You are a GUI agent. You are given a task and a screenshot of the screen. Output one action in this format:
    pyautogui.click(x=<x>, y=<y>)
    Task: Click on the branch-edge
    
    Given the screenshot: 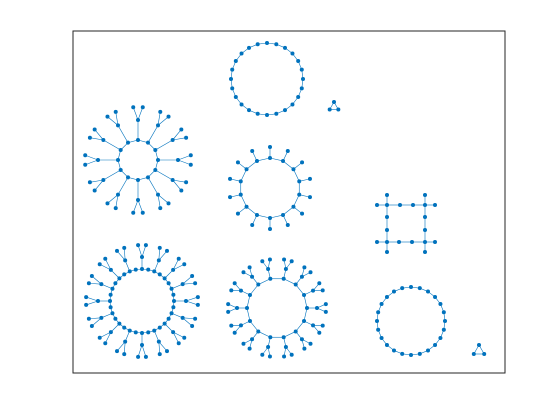 What is the action you would take?
    pyautogui.click(x=169, y=274)
    